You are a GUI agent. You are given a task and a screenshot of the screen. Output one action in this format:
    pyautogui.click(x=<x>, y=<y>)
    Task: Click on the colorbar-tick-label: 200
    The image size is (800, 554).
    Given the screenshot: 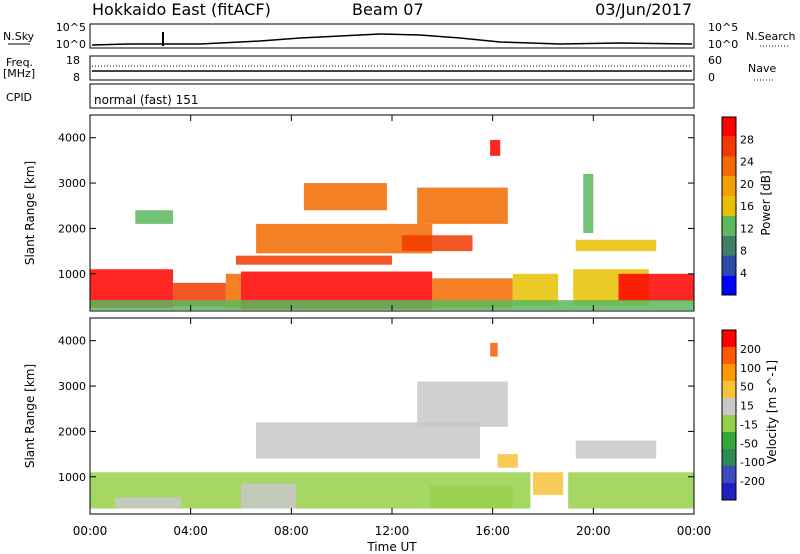 What is the action you would take?
    pyautogui.click(x=750, y=349)
    